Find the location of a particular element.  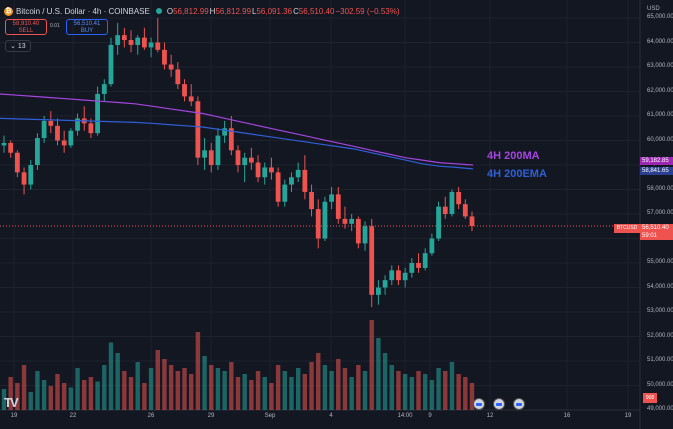

price-tick-label: 54,000.00 is located at coordinates (660, 286).